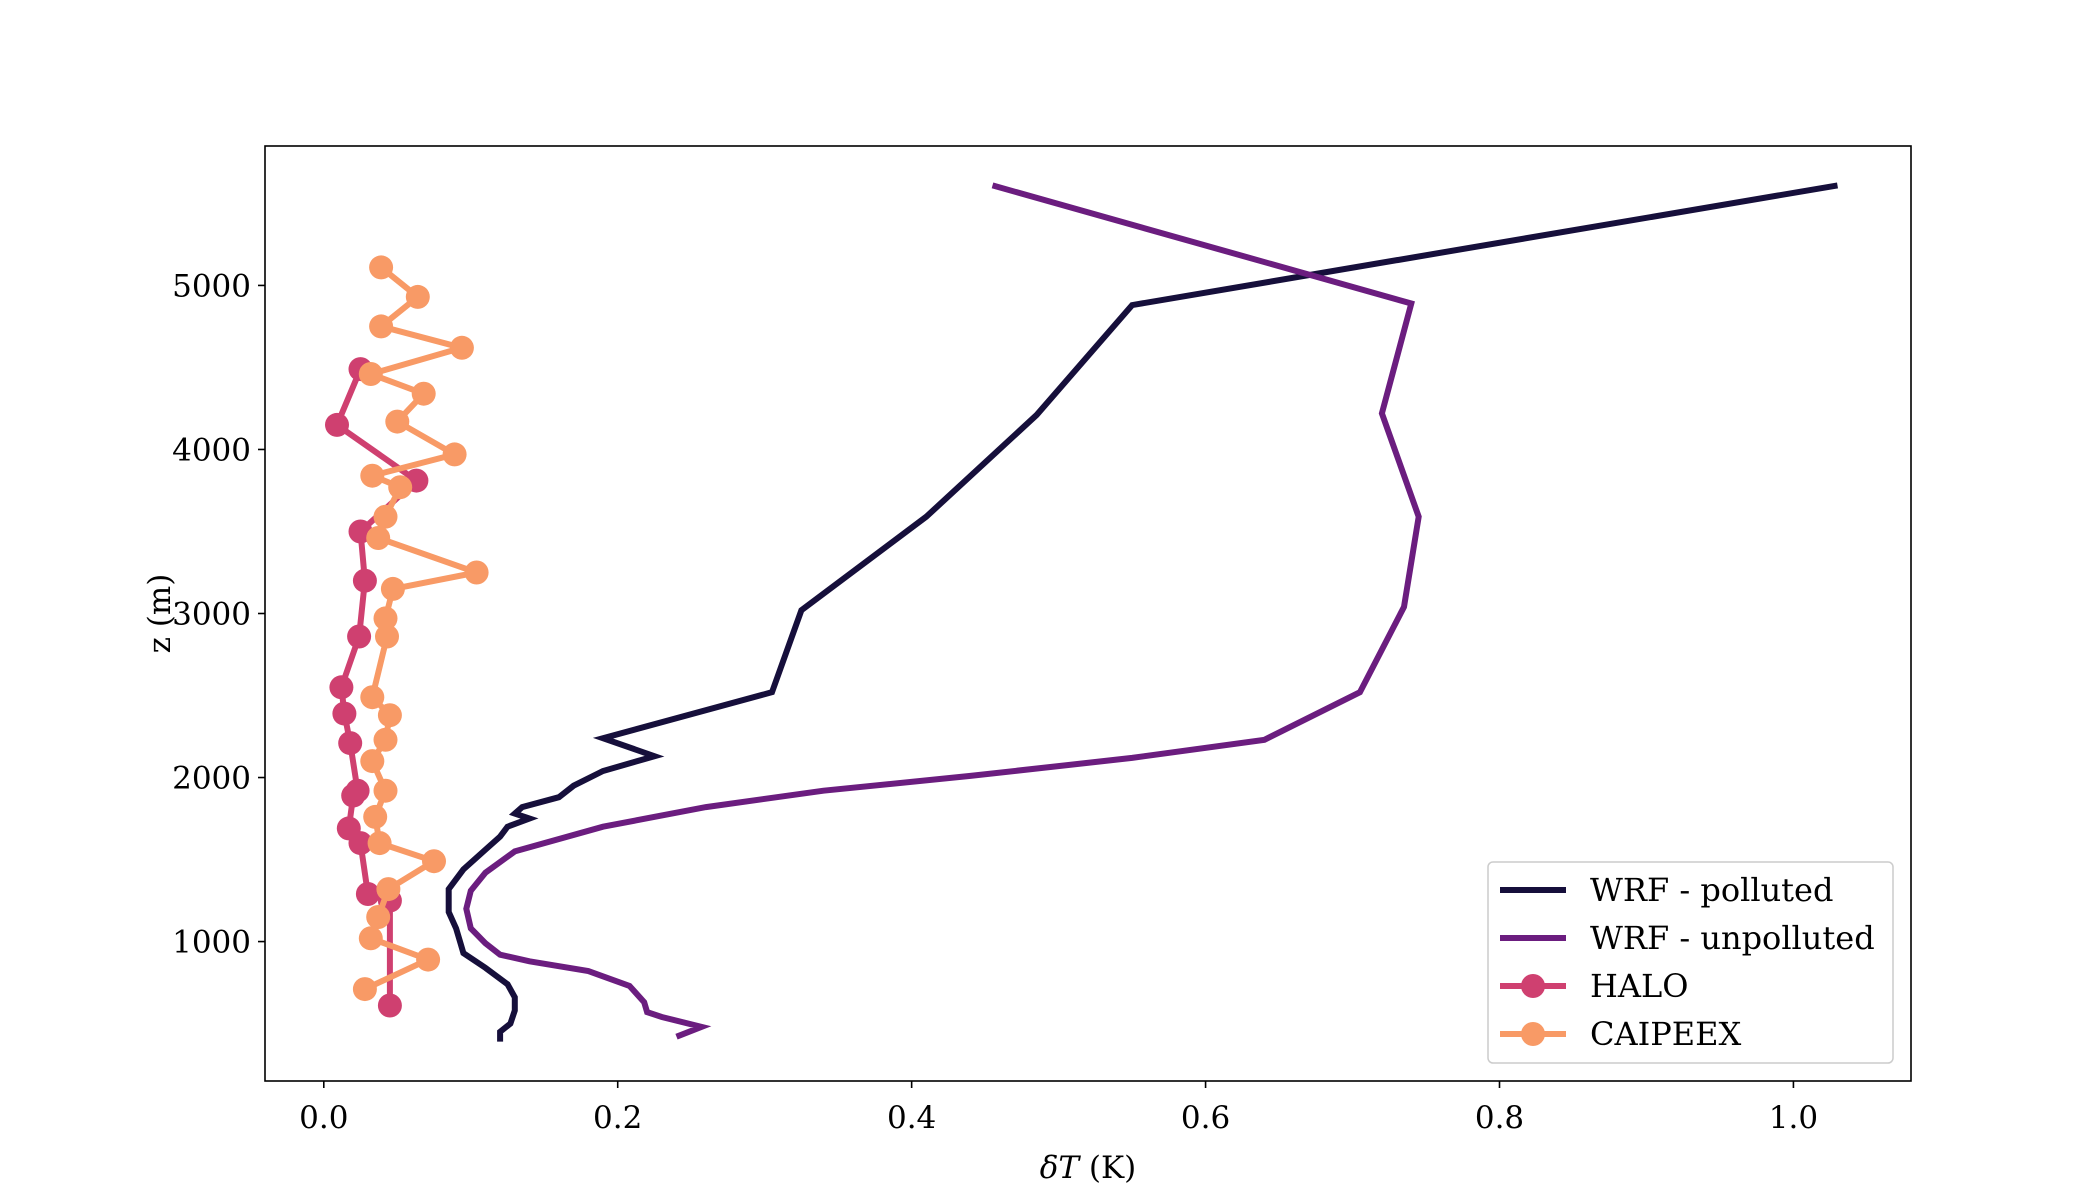  Describe the element at coordinates (211, 450) in the screenshot. I see `y-tick-label: 4000` at that location.